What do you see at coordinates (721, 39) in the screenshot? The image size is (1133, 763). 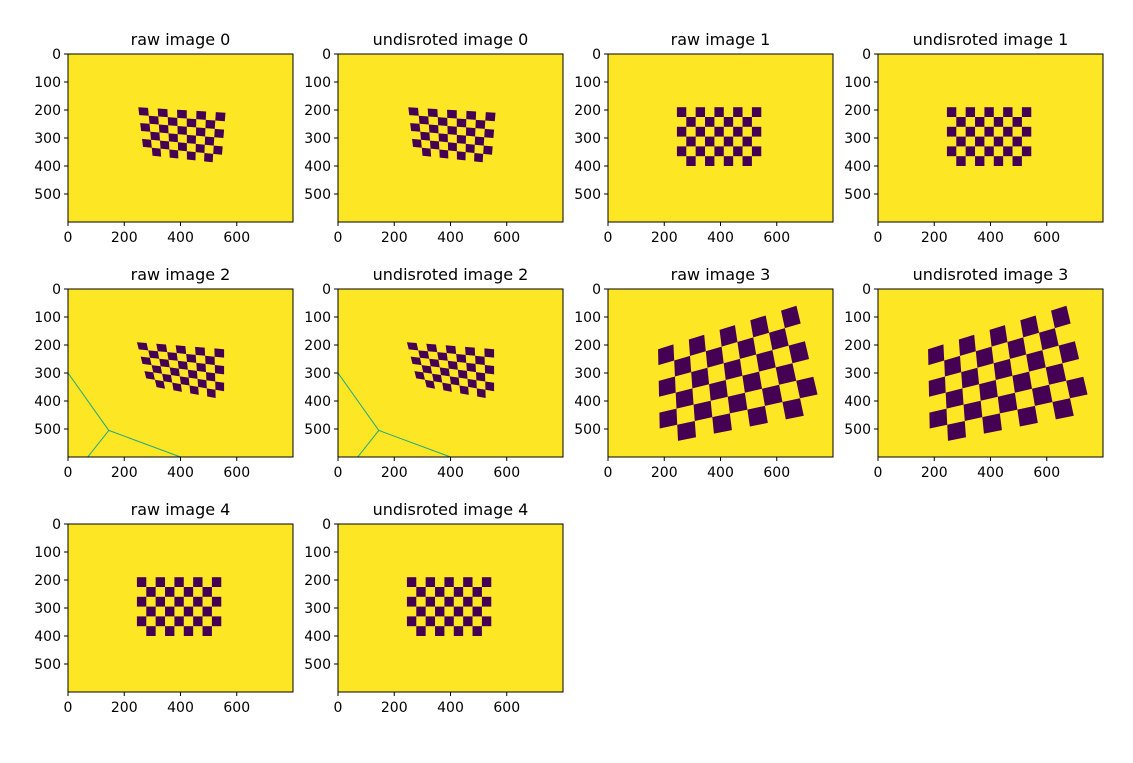 I see `panel-title: raw image 1` at bounding box center [721, 39].